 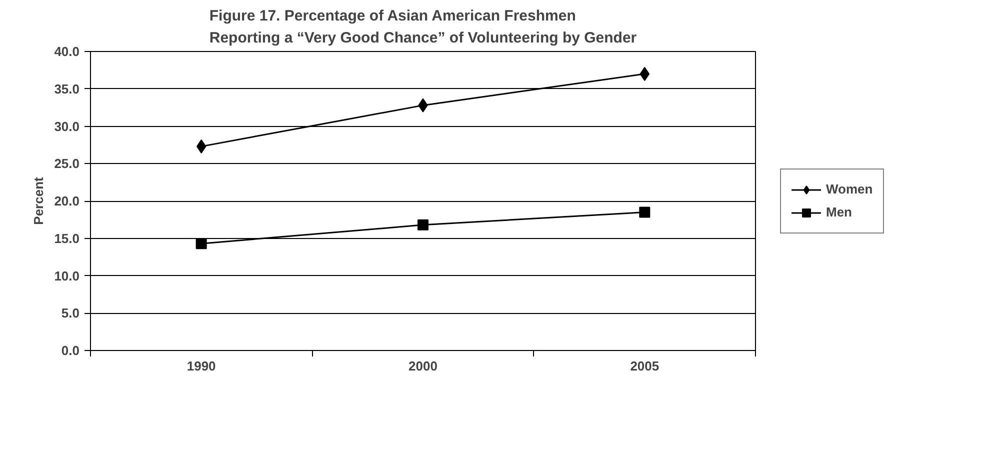 What do you see at coordinates (423, 366) in the screenshot?
I see `x-tick-label: 2000` at bounding box center [423, 366].